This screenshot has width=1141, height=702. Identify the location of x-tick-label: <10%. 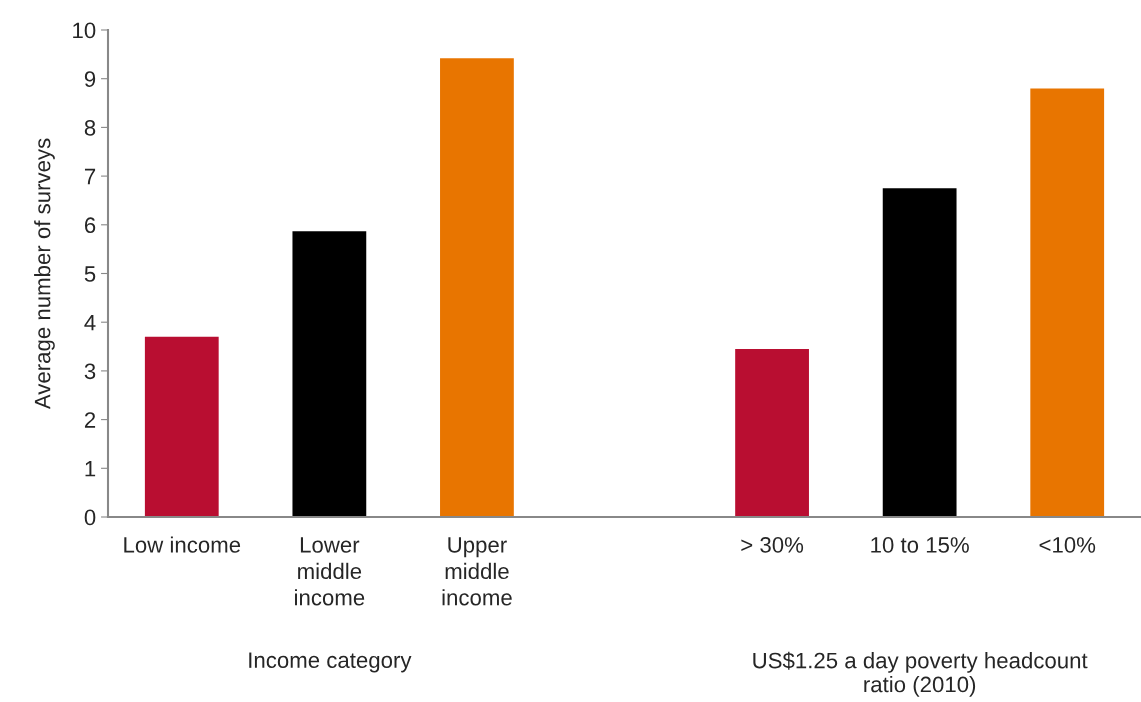
(1067, 545).